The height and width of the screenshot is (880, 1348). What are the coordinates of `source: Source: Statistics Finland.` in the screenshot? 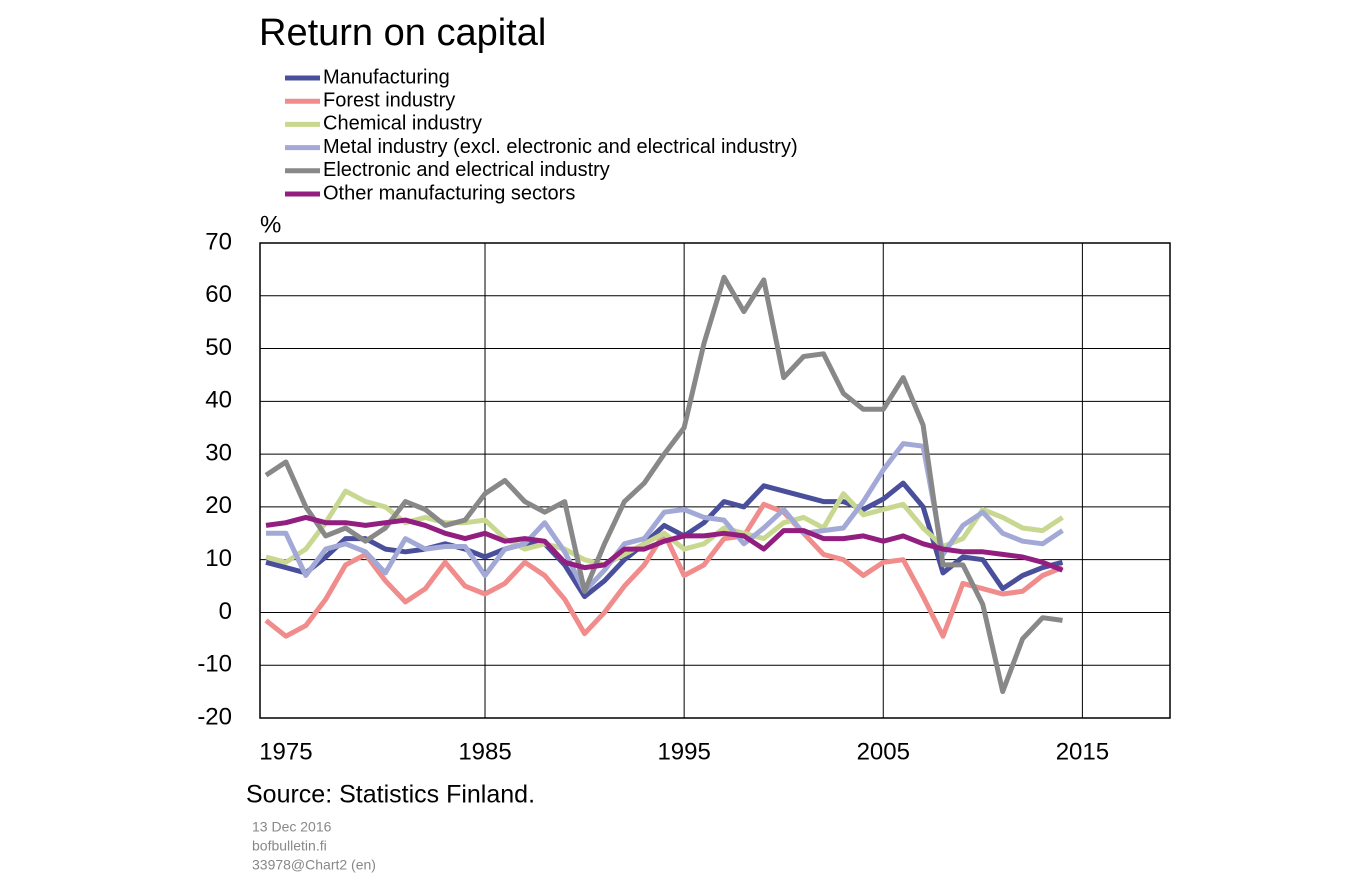 It's located at (390, 795).